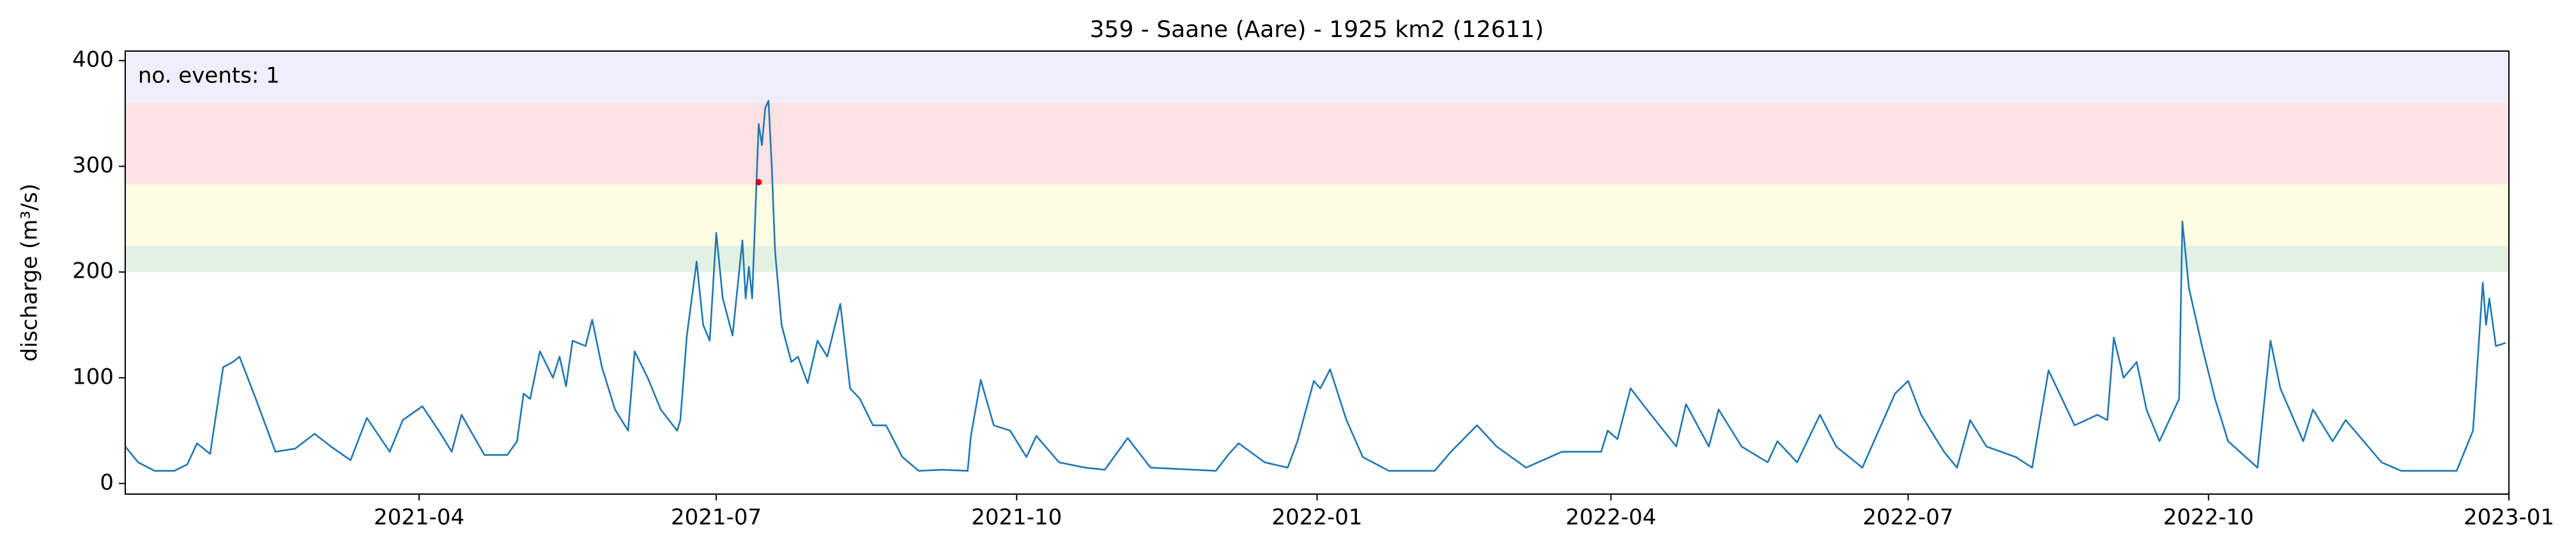  Describe the element at coordinates (30, 273) in the screenshot. I see `y-axis-label: discharge (m³/s)` at that location.